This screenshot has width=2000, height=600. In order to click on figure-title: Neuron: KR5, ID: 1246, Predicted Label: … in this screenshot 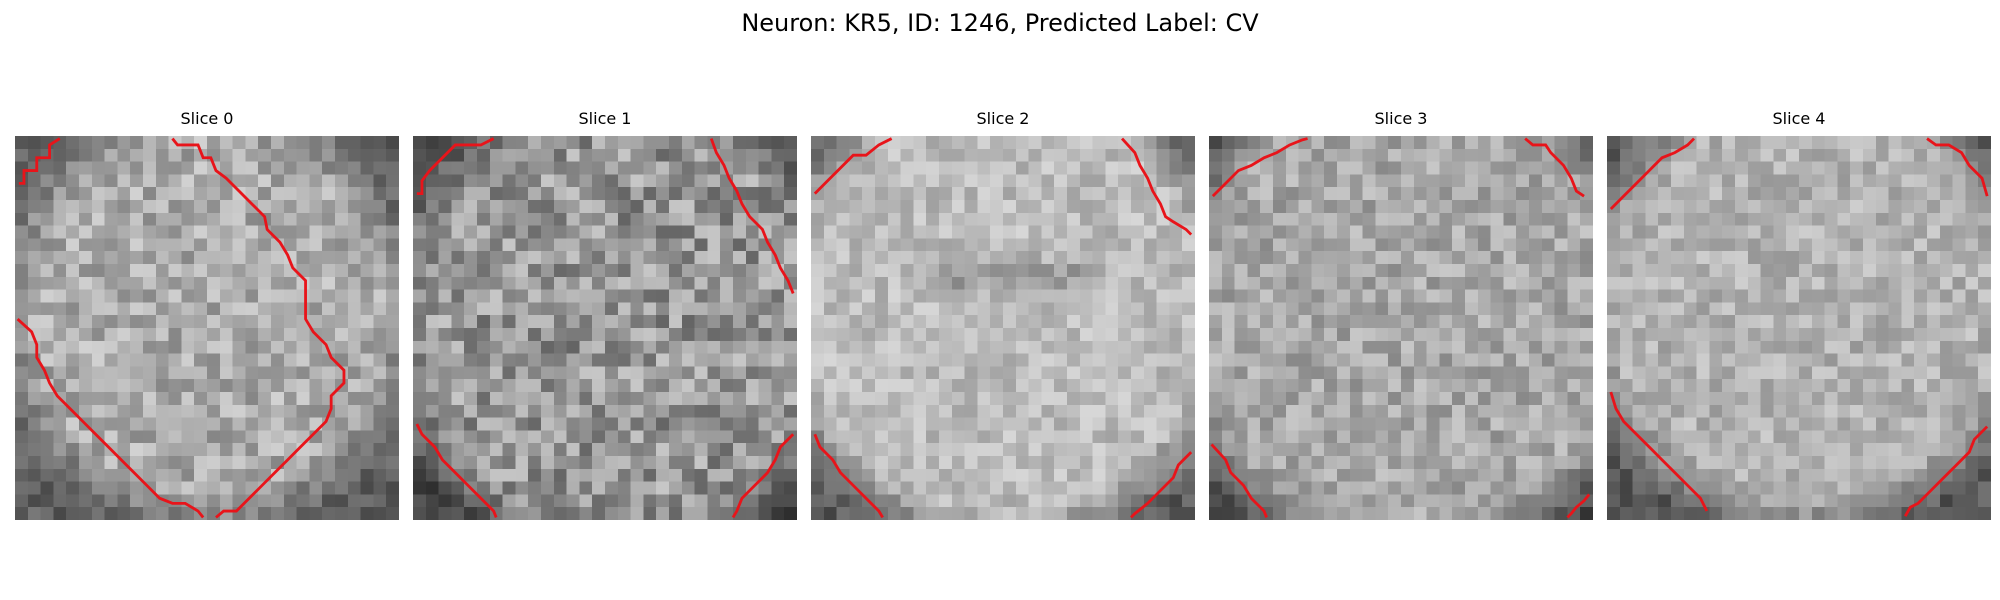, I will do `click(1000, 23)`.